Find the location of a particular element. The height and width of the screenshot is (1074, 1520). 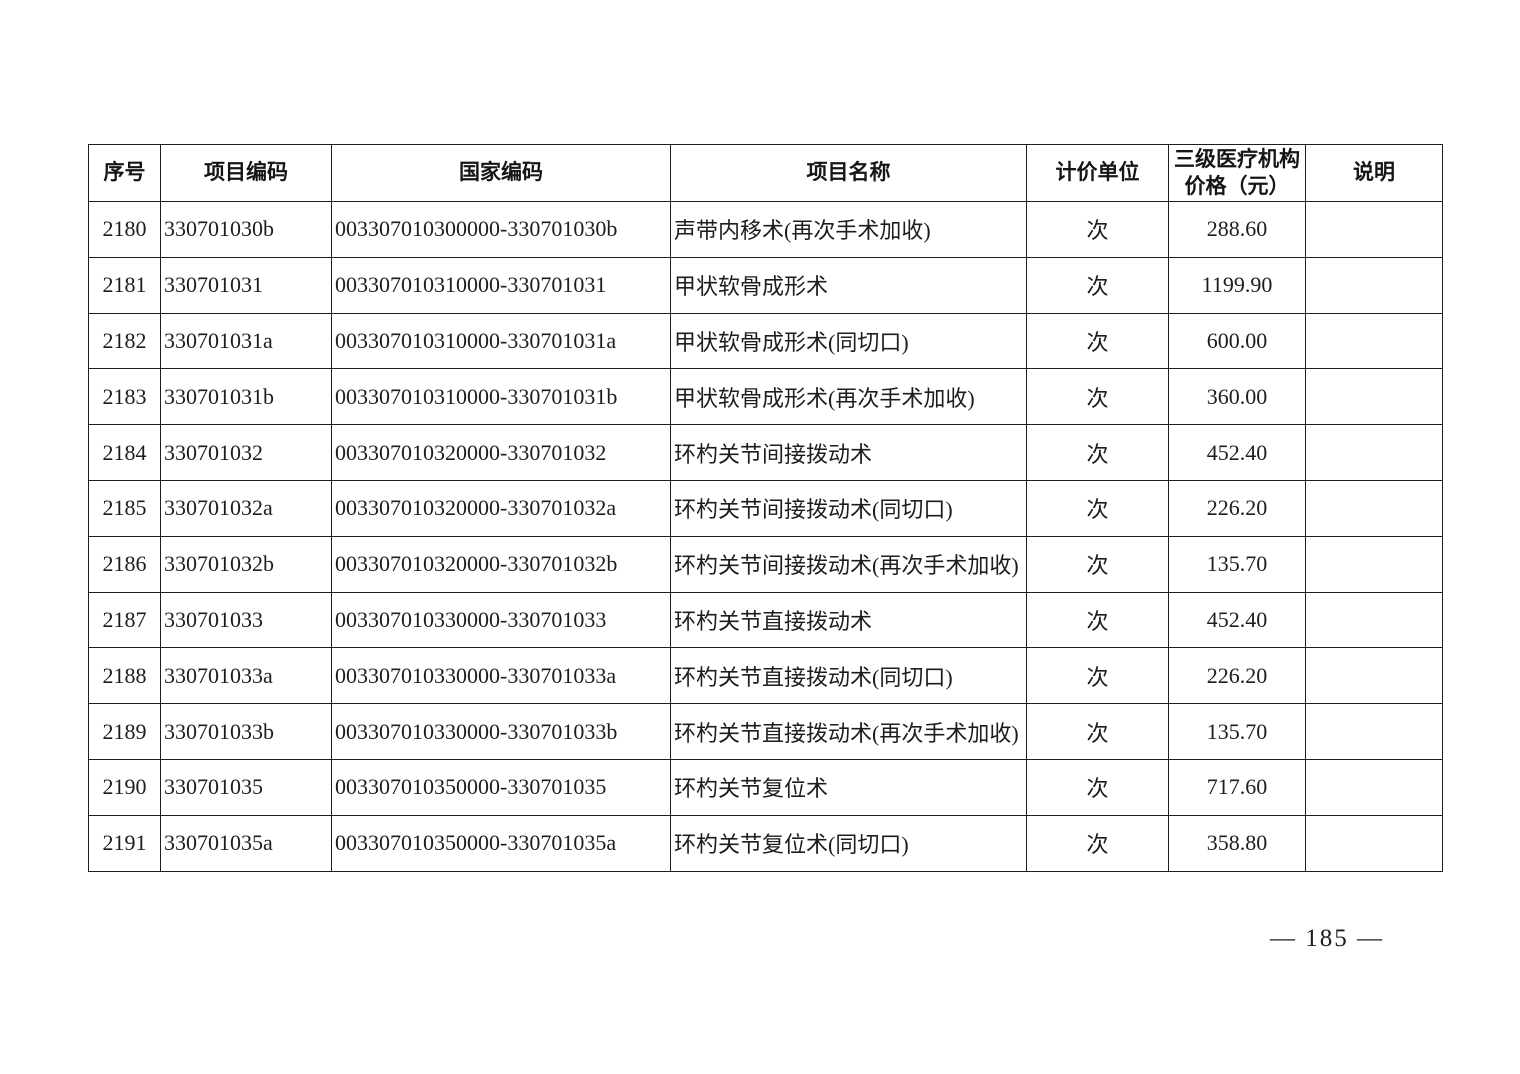

cell-price: 1199.90 is located at coordinates (1237, 285).